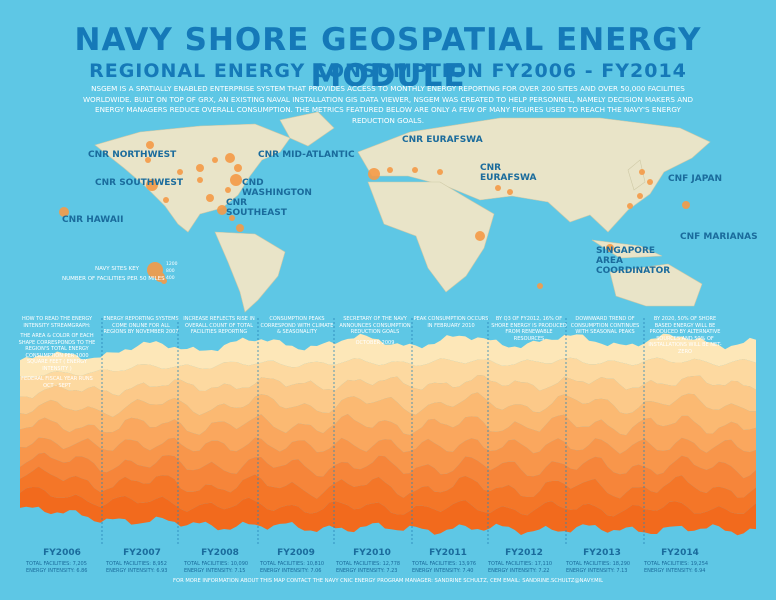 The image size is (776, 600). Describe the element at coordinates (113, 279) in the screenshot. I see `key-subtitle: NUMBER OF FACILITIES PER 50 MILES` at that location.